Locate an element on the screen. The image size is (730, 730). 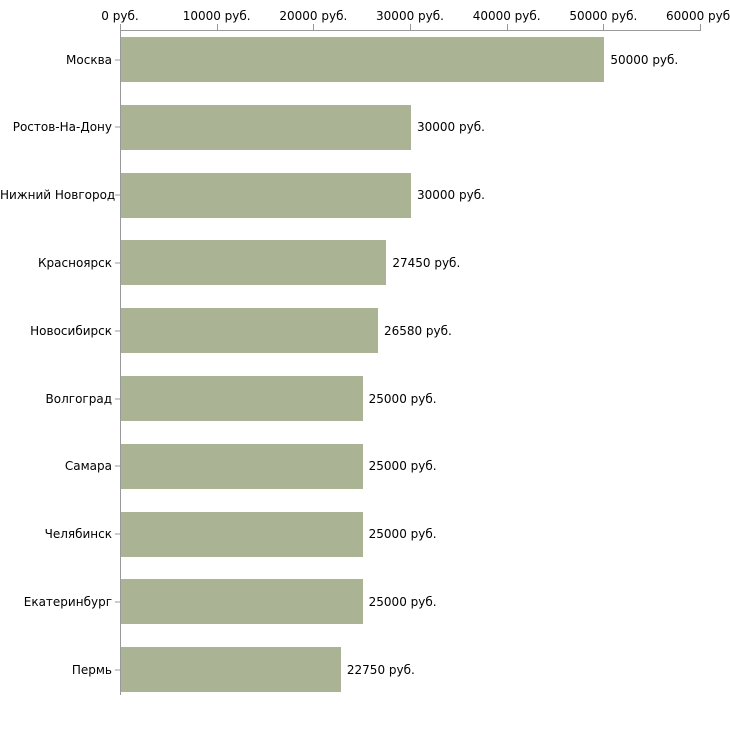
x-tick-label: 60000 руб. is located at coordinates (698, 16).